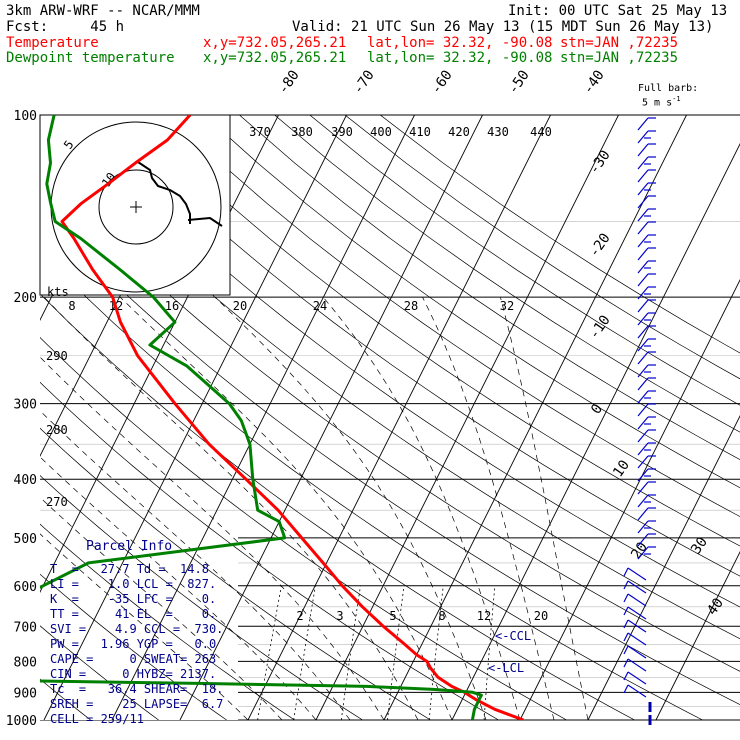 The height and width of the screenshot is (740, 740). Describe the element at coordinates (275, 43) in the screenshot. I see `temperature-coord: x,y=732.05,265.21` at that location.